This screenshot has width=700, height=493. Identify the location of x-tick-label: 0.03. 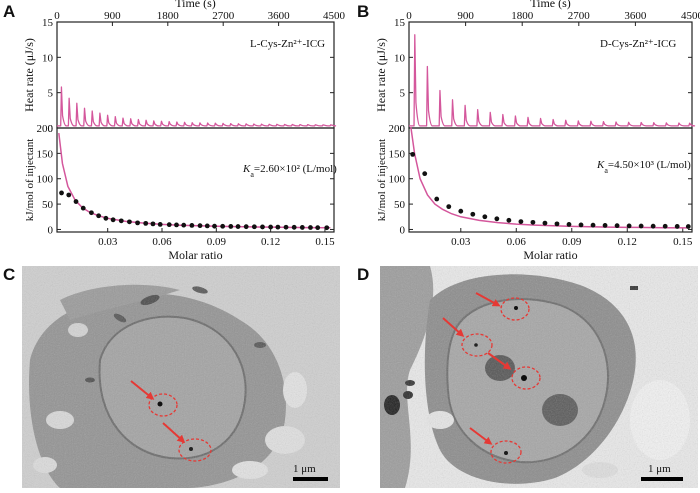
(461, 242).